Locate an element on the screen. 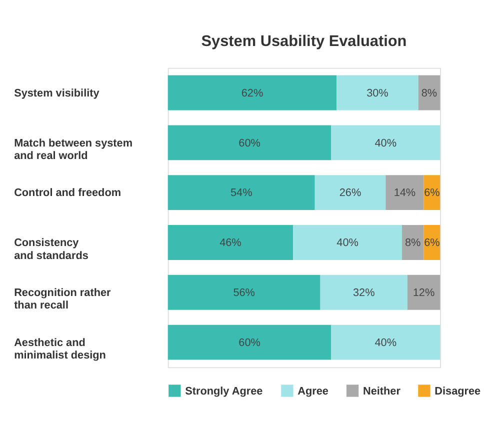 The image size is (490, 429). data-label: 54% is located at coordinates (241, 193).